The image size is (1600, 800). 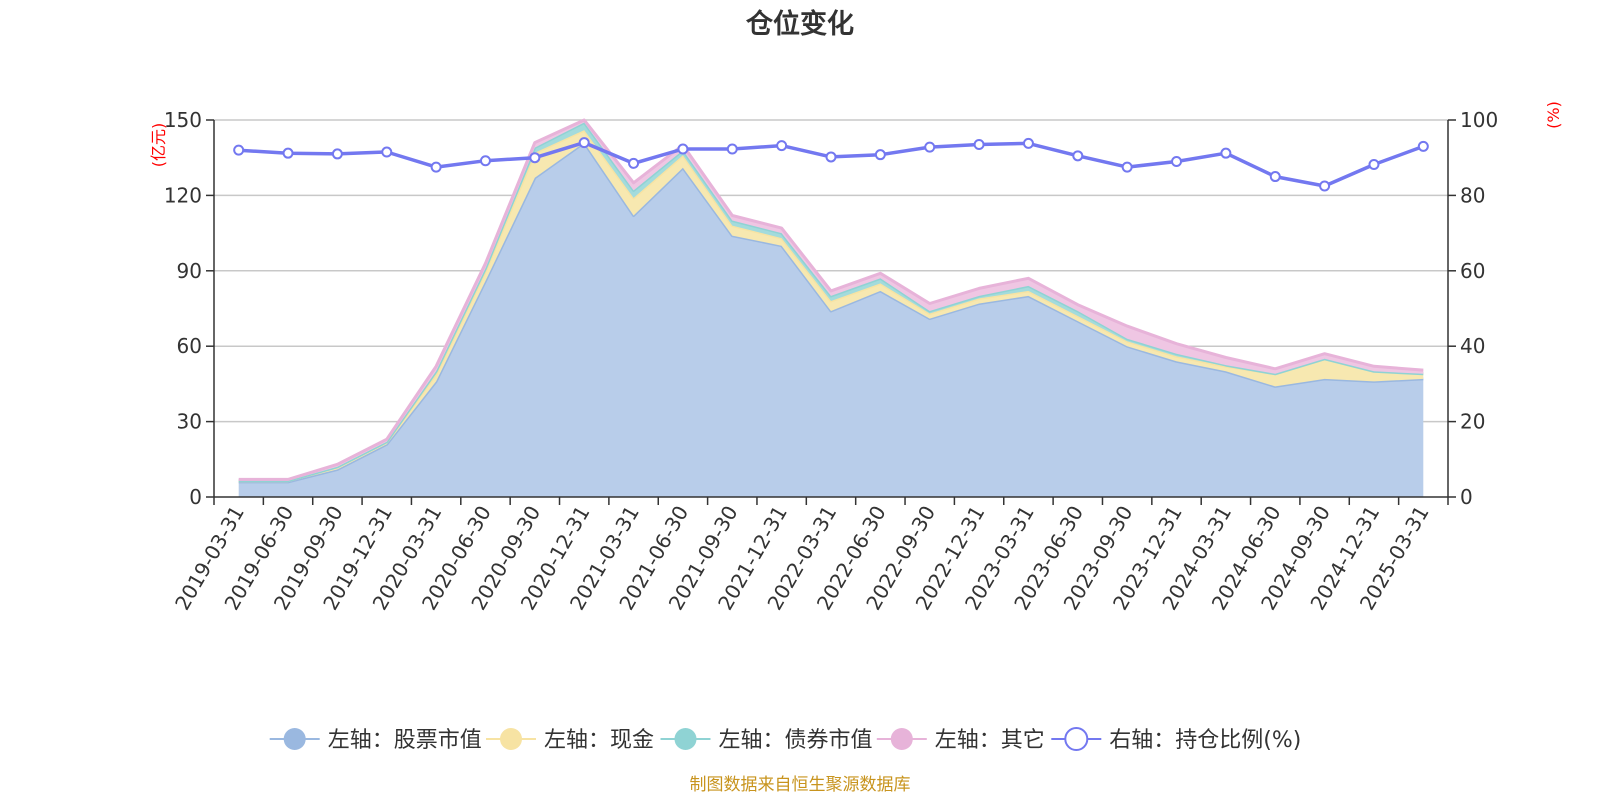 I want to click on legend-item: 左轴：其它, so click(x=960, y=740).